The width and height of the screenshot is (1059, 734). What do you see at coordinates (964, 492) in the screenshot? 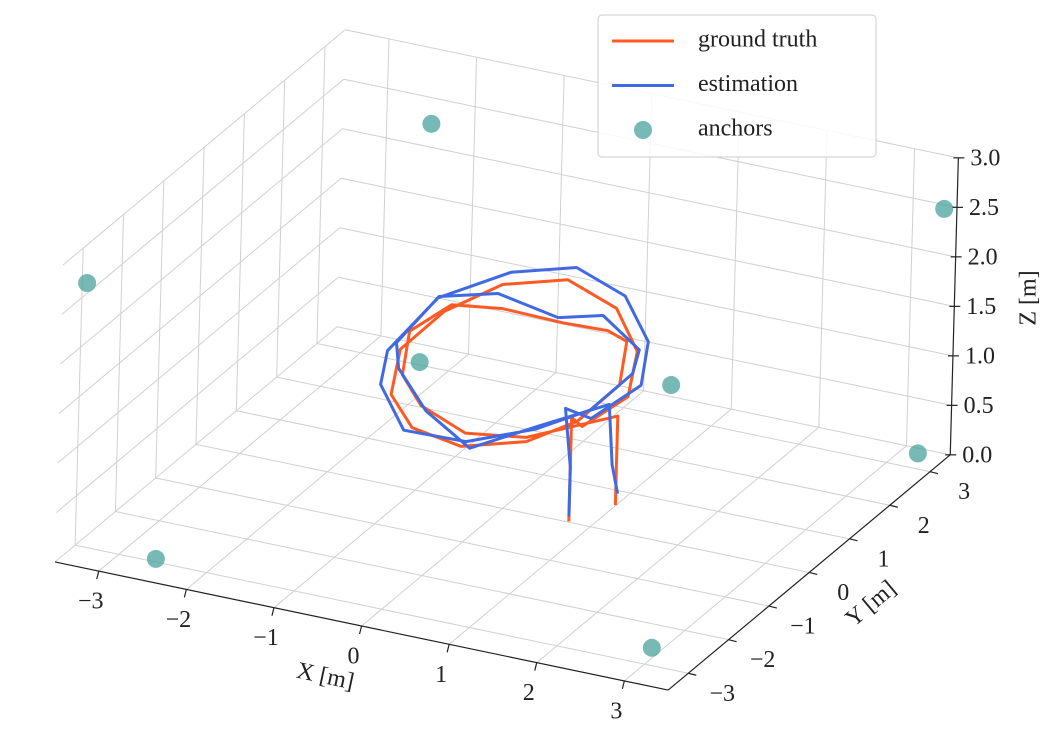
I see `y-tick-label: 3` at bounding box center [964, 492].